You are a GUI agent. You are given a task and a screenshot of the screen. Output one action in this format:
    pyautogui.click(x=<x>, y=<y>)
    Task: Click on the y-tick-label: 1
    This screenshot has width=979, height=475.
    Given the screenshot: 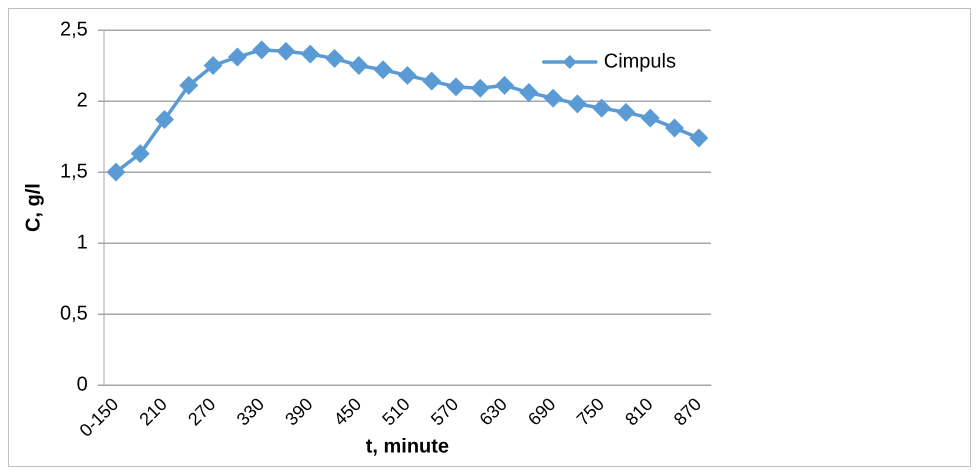 What is the action you would take?
    pyautogui.click(x=82, y=243)
    